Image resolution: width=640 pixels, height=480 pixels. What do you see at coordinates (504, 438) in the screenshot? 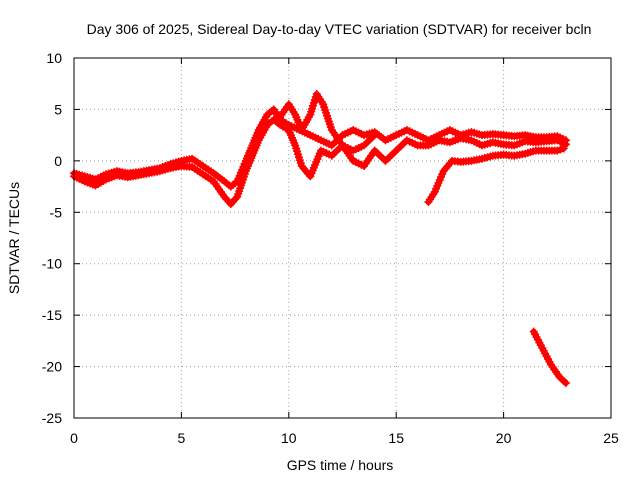
I see `x-tick-label: 20` at bounding box center [504, 438].